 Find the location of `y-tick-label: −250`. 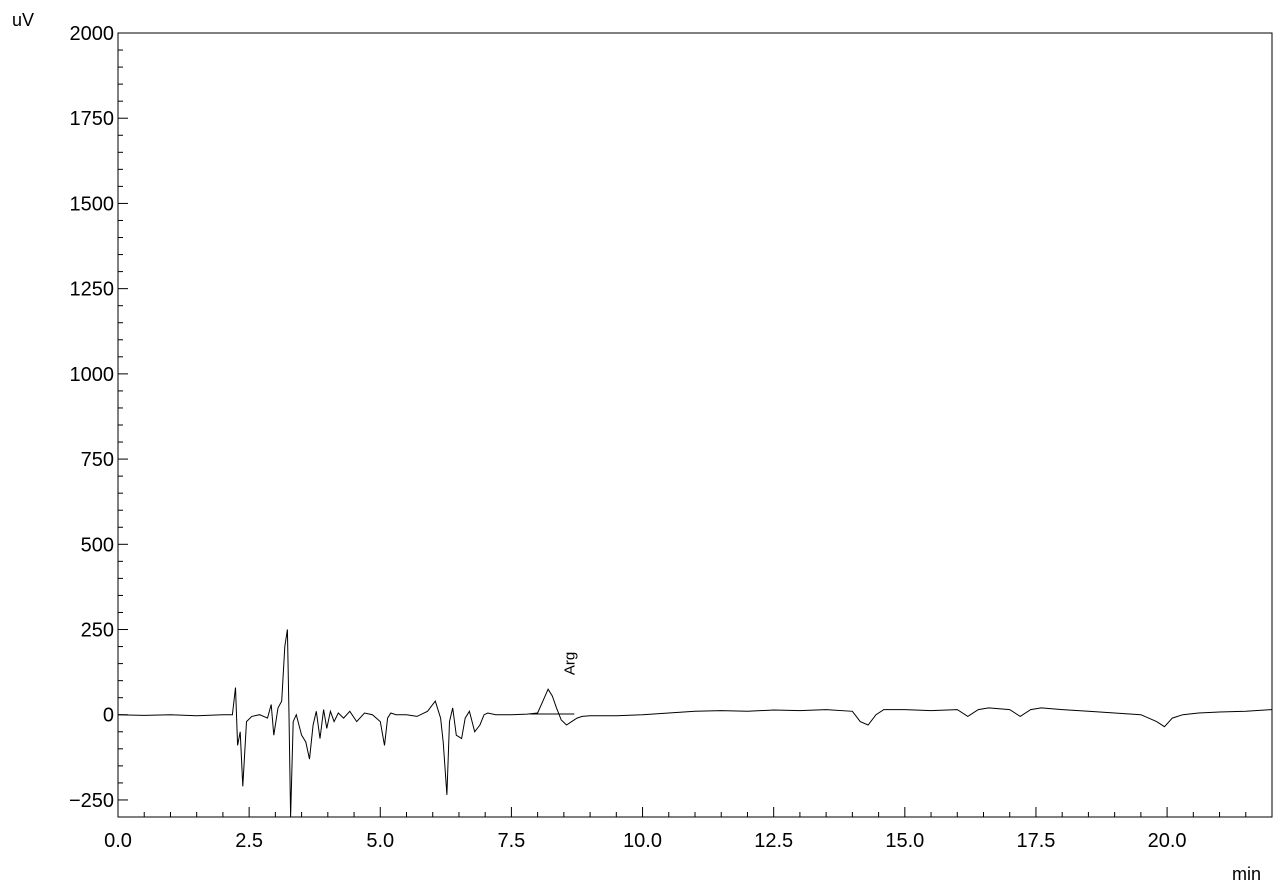

y-tick-label: −250 is located at coordinates (91, 801).